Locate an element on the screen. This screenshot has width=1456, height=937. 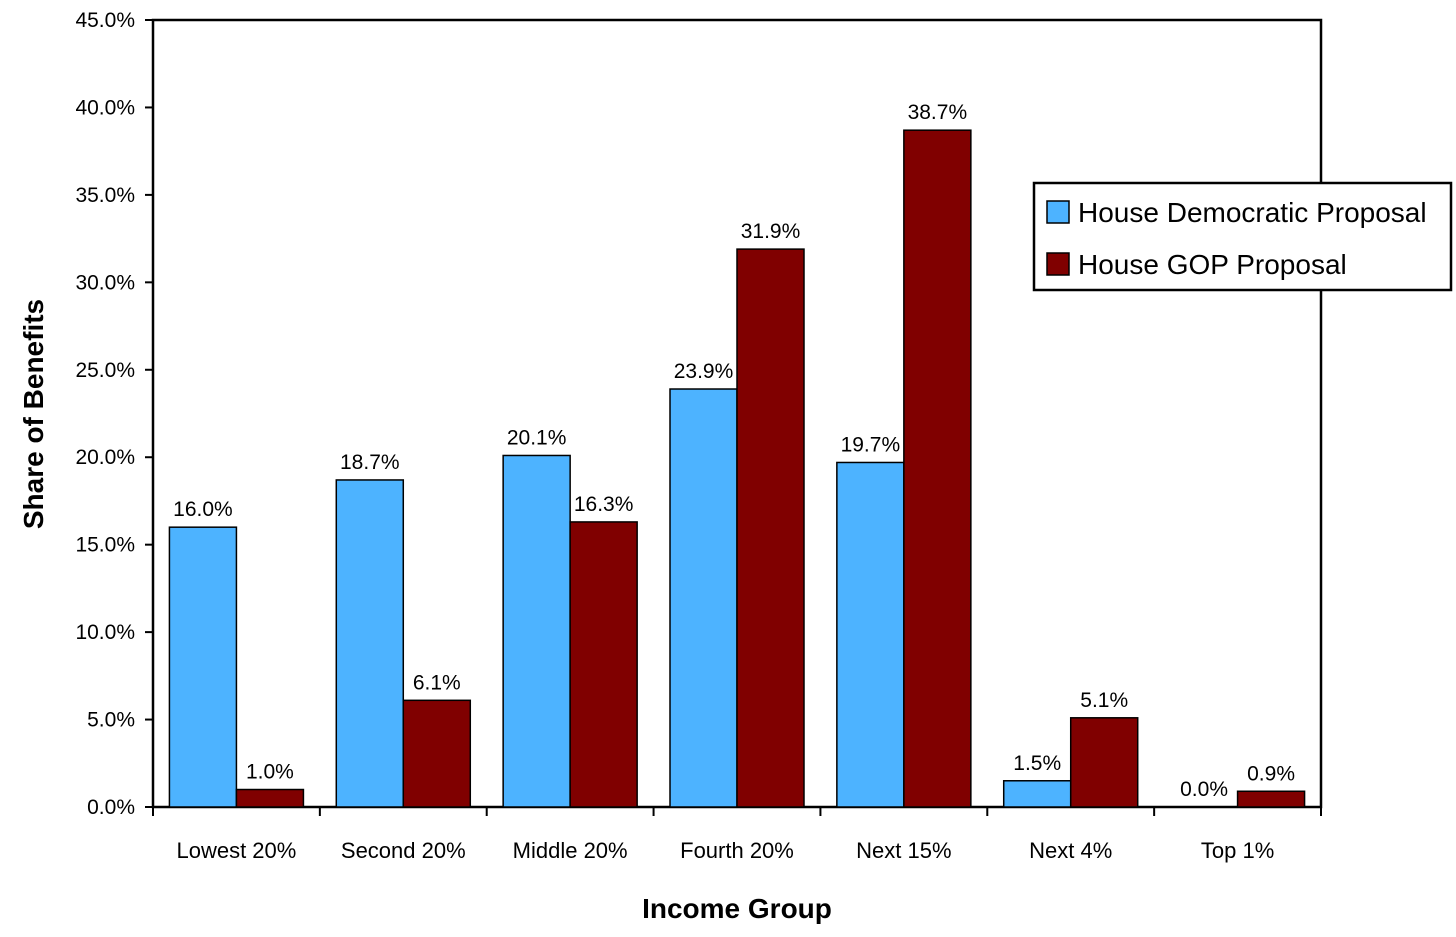
y-tick-label: 0.0% is located at coordinates (111, 807).